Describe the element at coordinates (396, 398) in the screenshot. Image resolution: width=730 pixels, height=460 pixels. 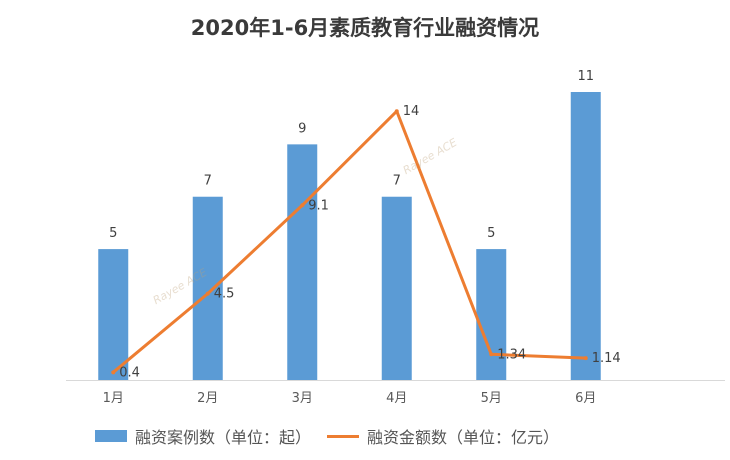
I see `x-tick-label: 4月` at that location.